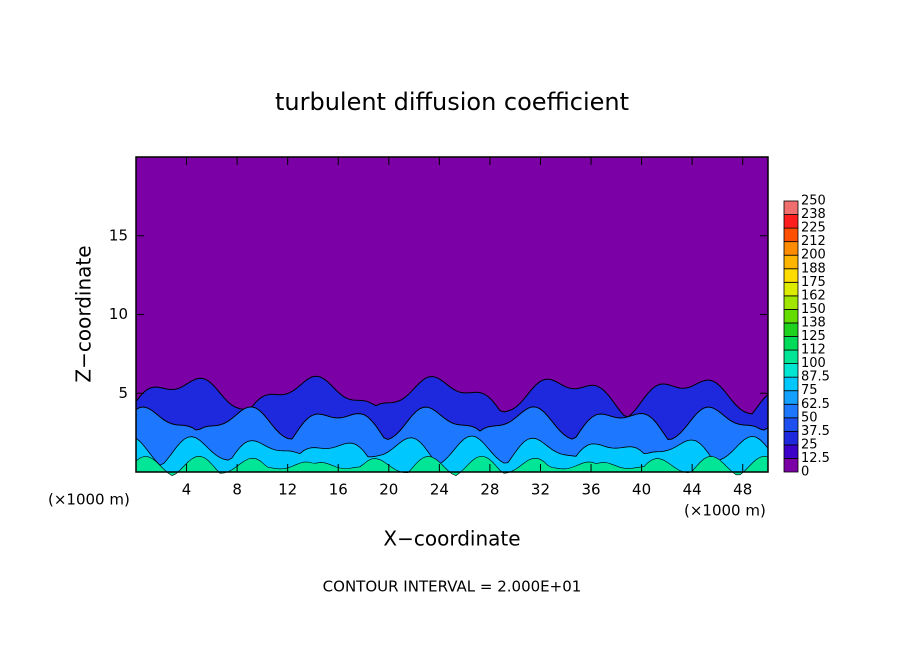 The height and width of the screenshot is (658, 904). Describe the element at coordinates (123, 393) in the screenshot. I see `y-tick-label: 5` at that location.